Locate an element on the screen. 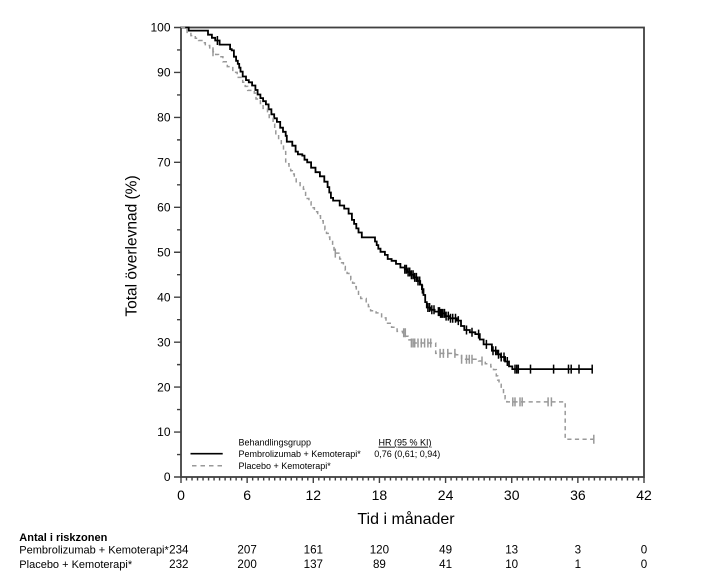 This screenshot has height=585, width=703. svg-text: 0,76 (0,61; 0,94) is located at coordinates (407, 454).